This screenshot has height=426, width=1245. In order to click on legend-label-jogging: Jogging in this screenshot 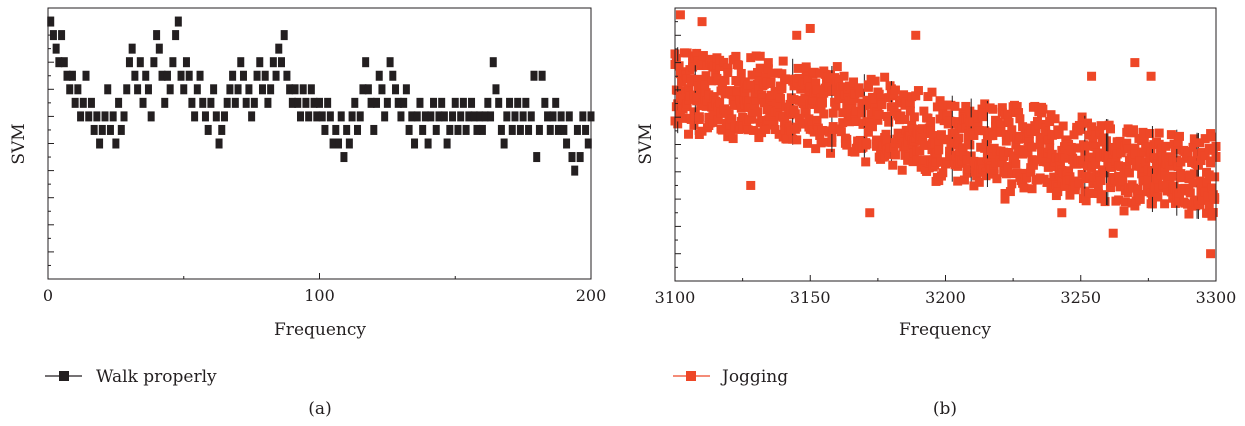, I will do `click(754, 377)`.